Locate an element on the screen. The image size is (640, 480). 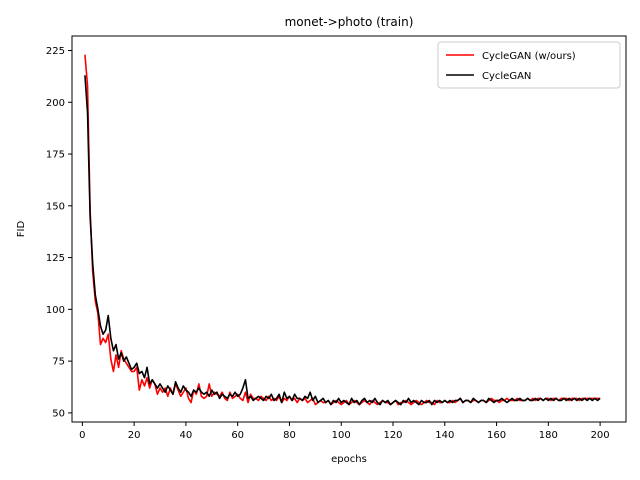
y-tick-label: 50 is located at coordinates (58, 413).